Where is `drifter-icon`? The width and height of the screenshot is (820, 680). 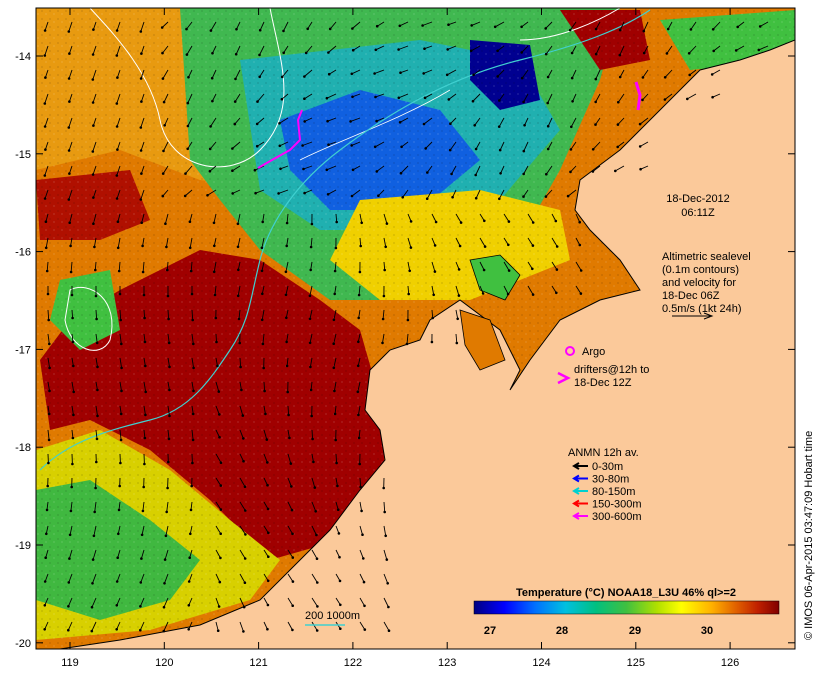
drifter-icon is located at coordinates (564, 378).